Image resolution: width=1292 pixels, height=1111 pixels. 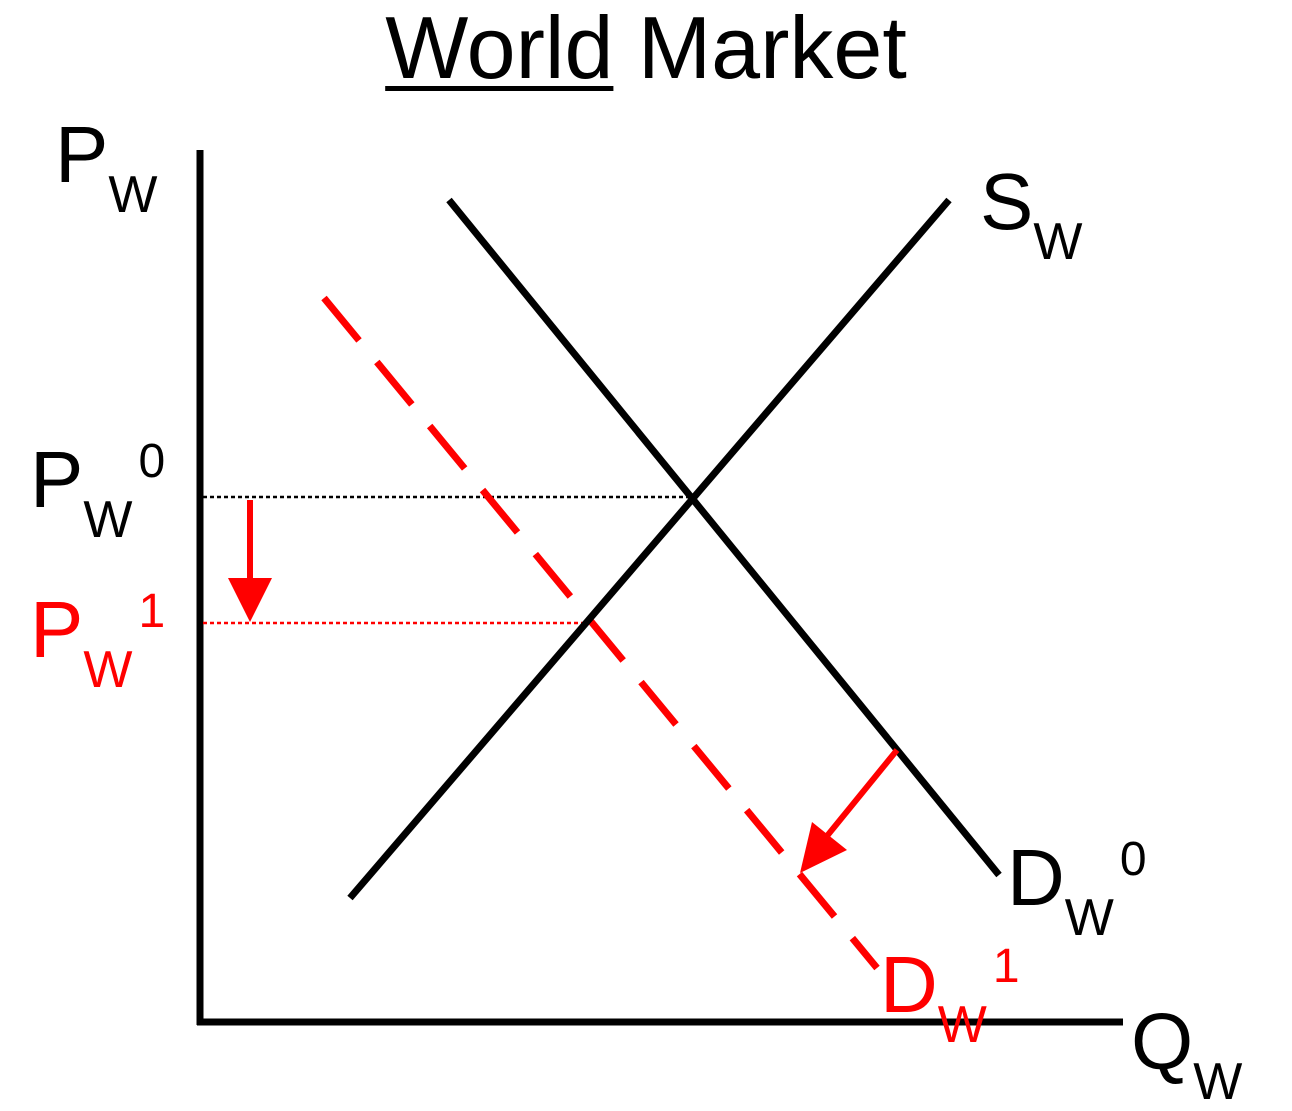 What do you see at coordinates (57, 629) in the screenshot?
I see `price1-label-main: P` at bounding box center [57, 629].